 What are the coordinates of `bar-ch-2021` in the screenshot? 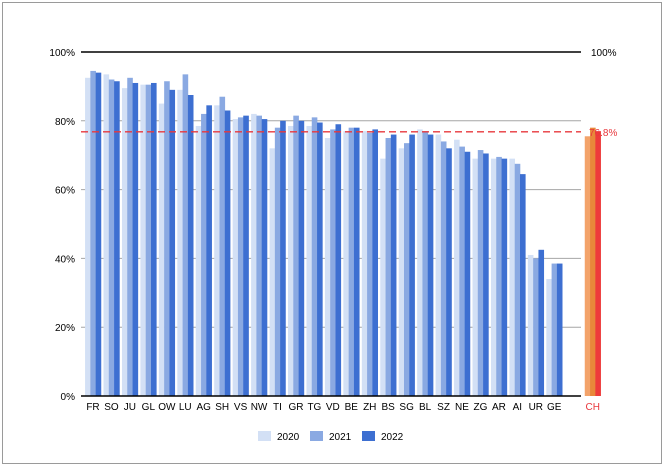 It's located at (593, 262).